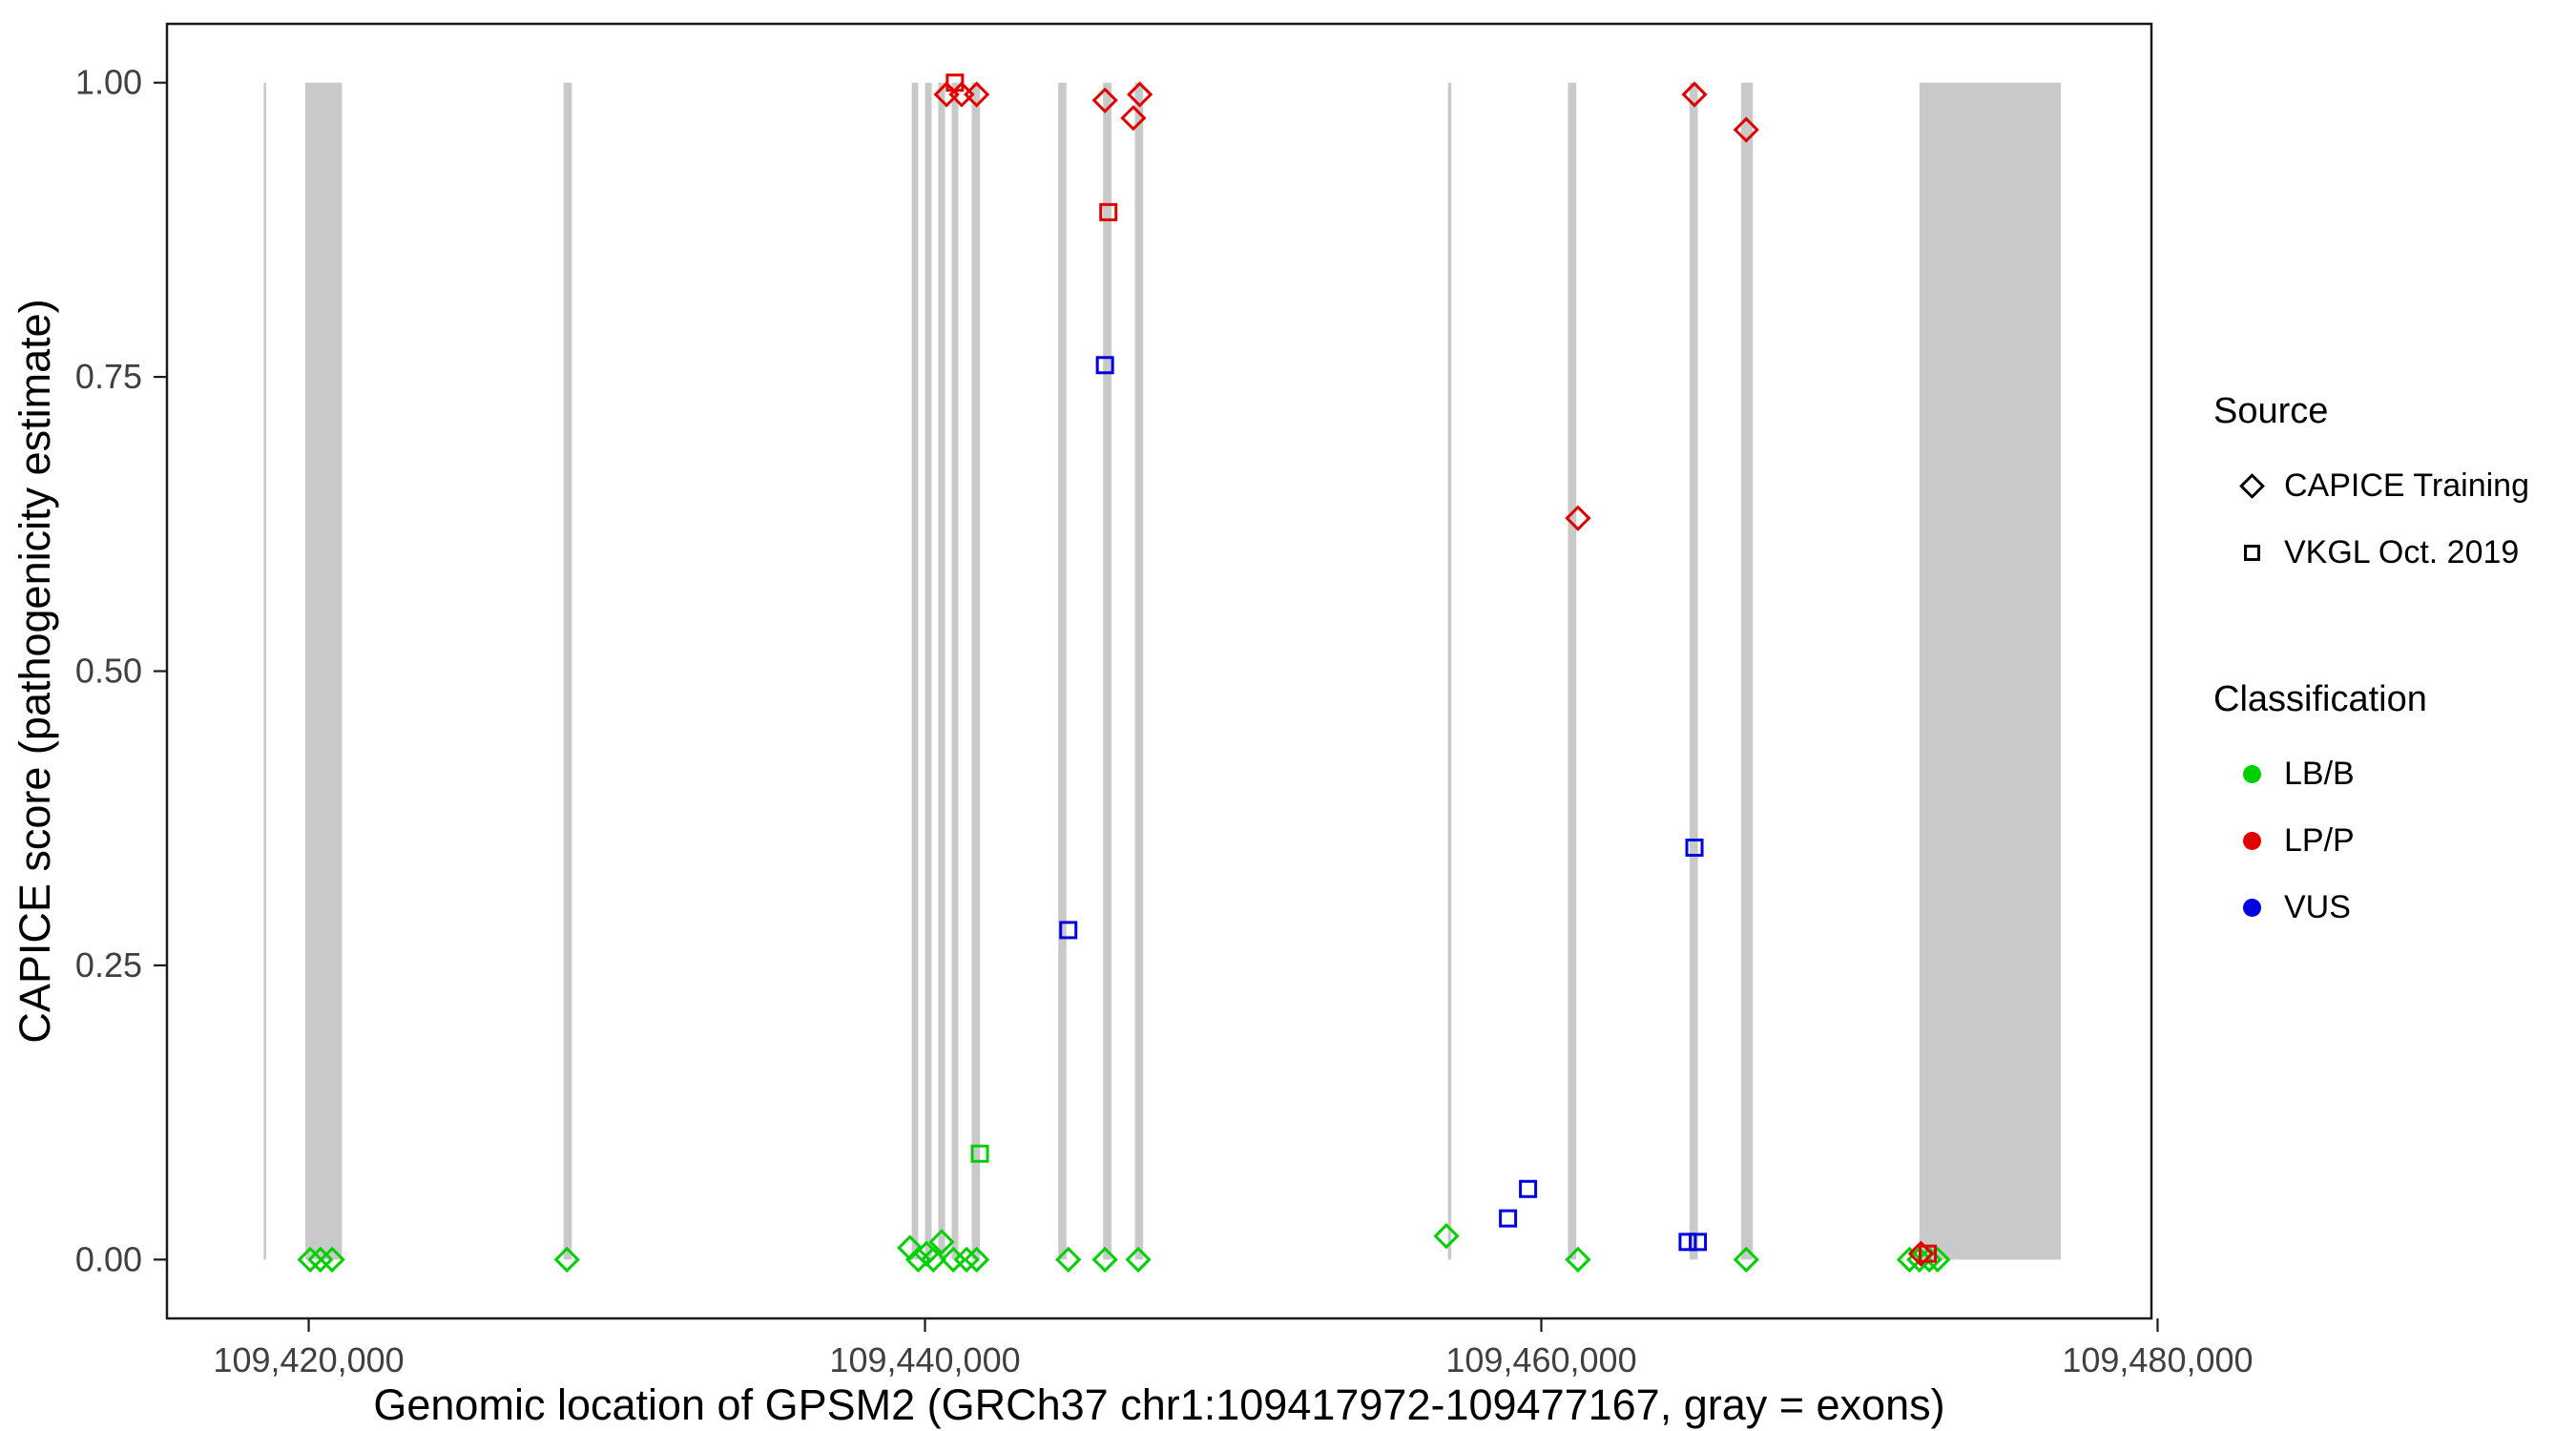  I want to click on y-axis-tick-label: 0.50, so click(108, 671).